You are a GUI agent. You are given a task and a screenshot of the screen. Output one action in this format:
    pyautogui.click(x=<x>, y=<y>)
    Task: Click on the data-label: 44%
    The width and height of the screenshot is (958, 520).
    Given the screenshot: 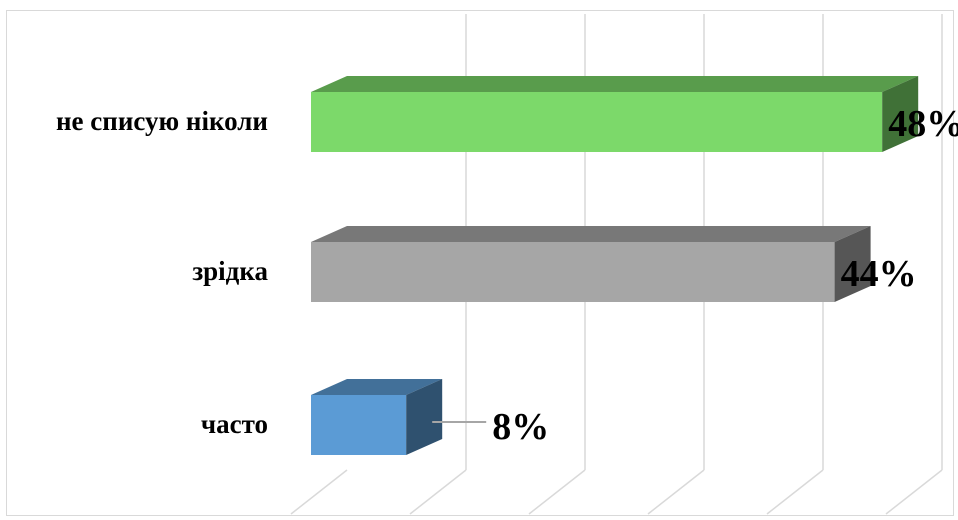 What is the action you would take?
    pyautogui.click(x=879, y=274)
    